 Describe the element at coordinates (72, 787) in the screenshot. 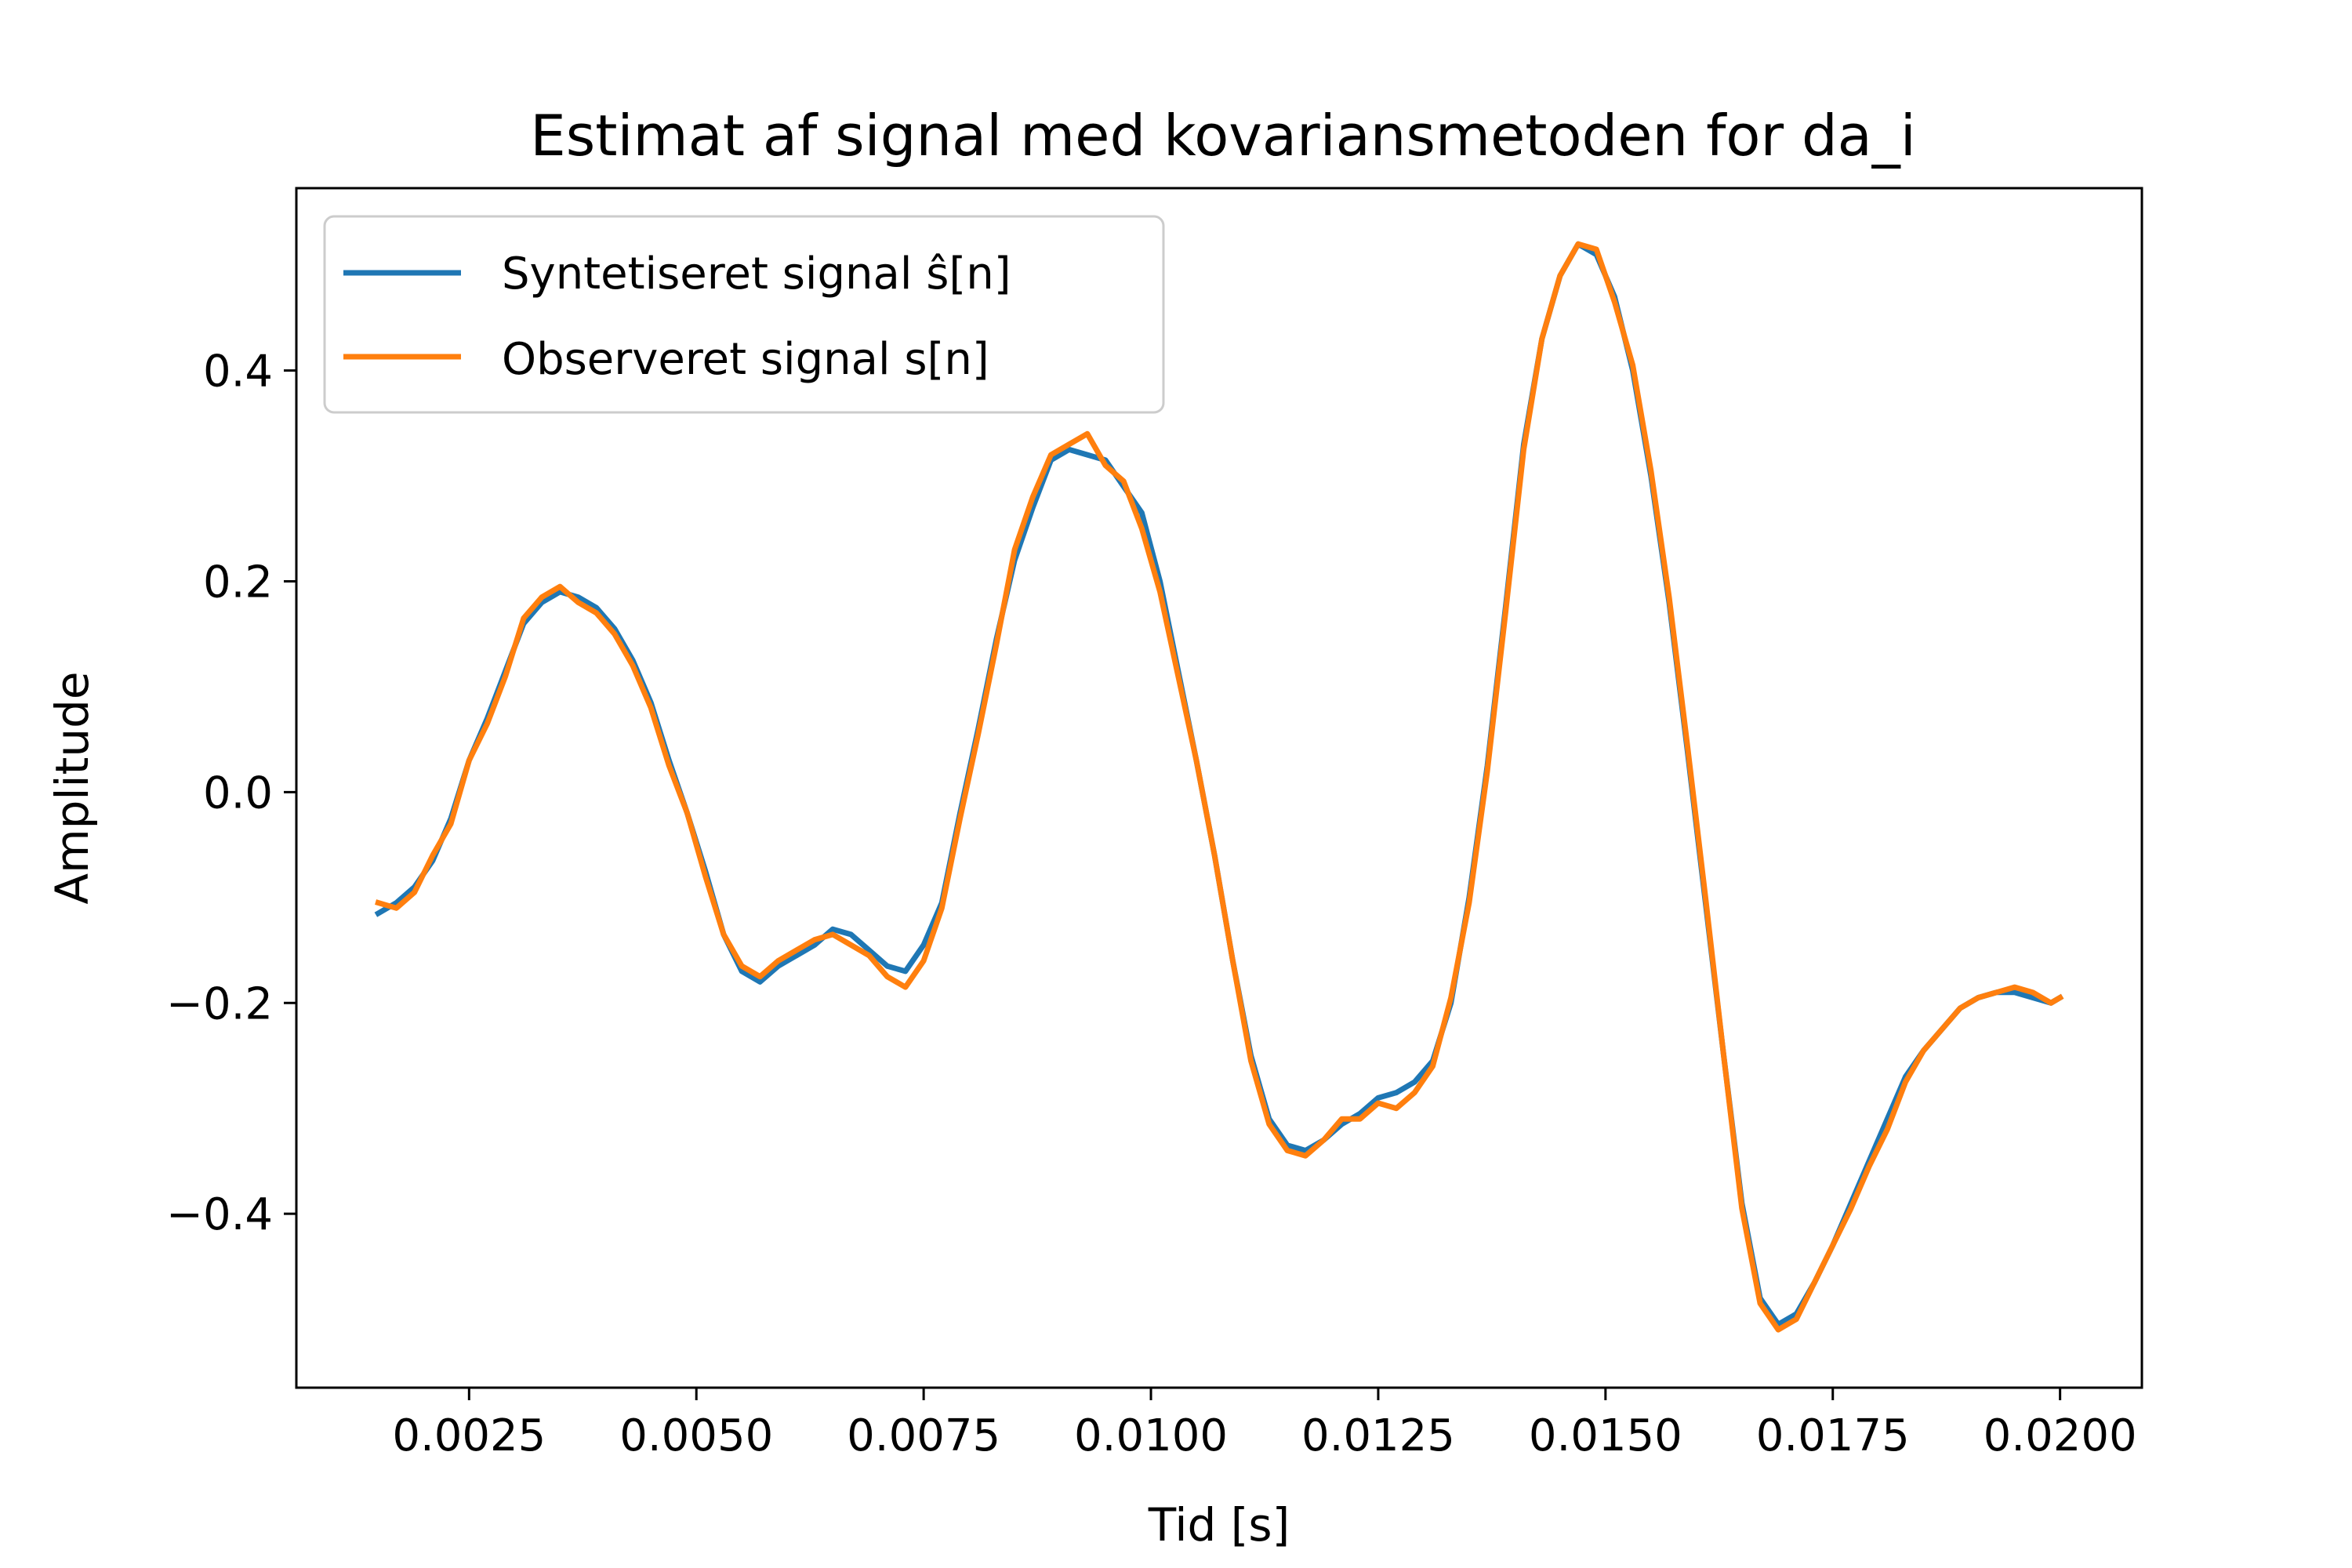

I see `y-axis-label: Amplitude` at that location.